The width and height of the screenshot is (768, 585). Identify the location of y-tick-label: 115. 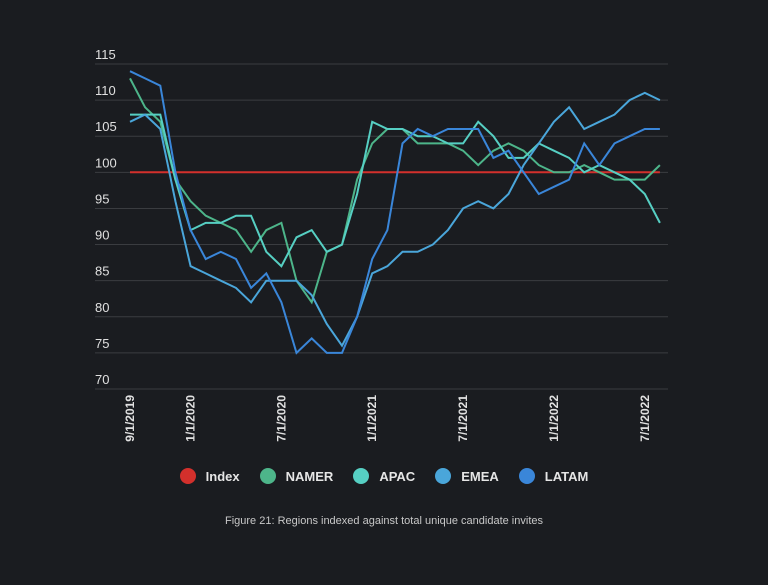
(105, 54).